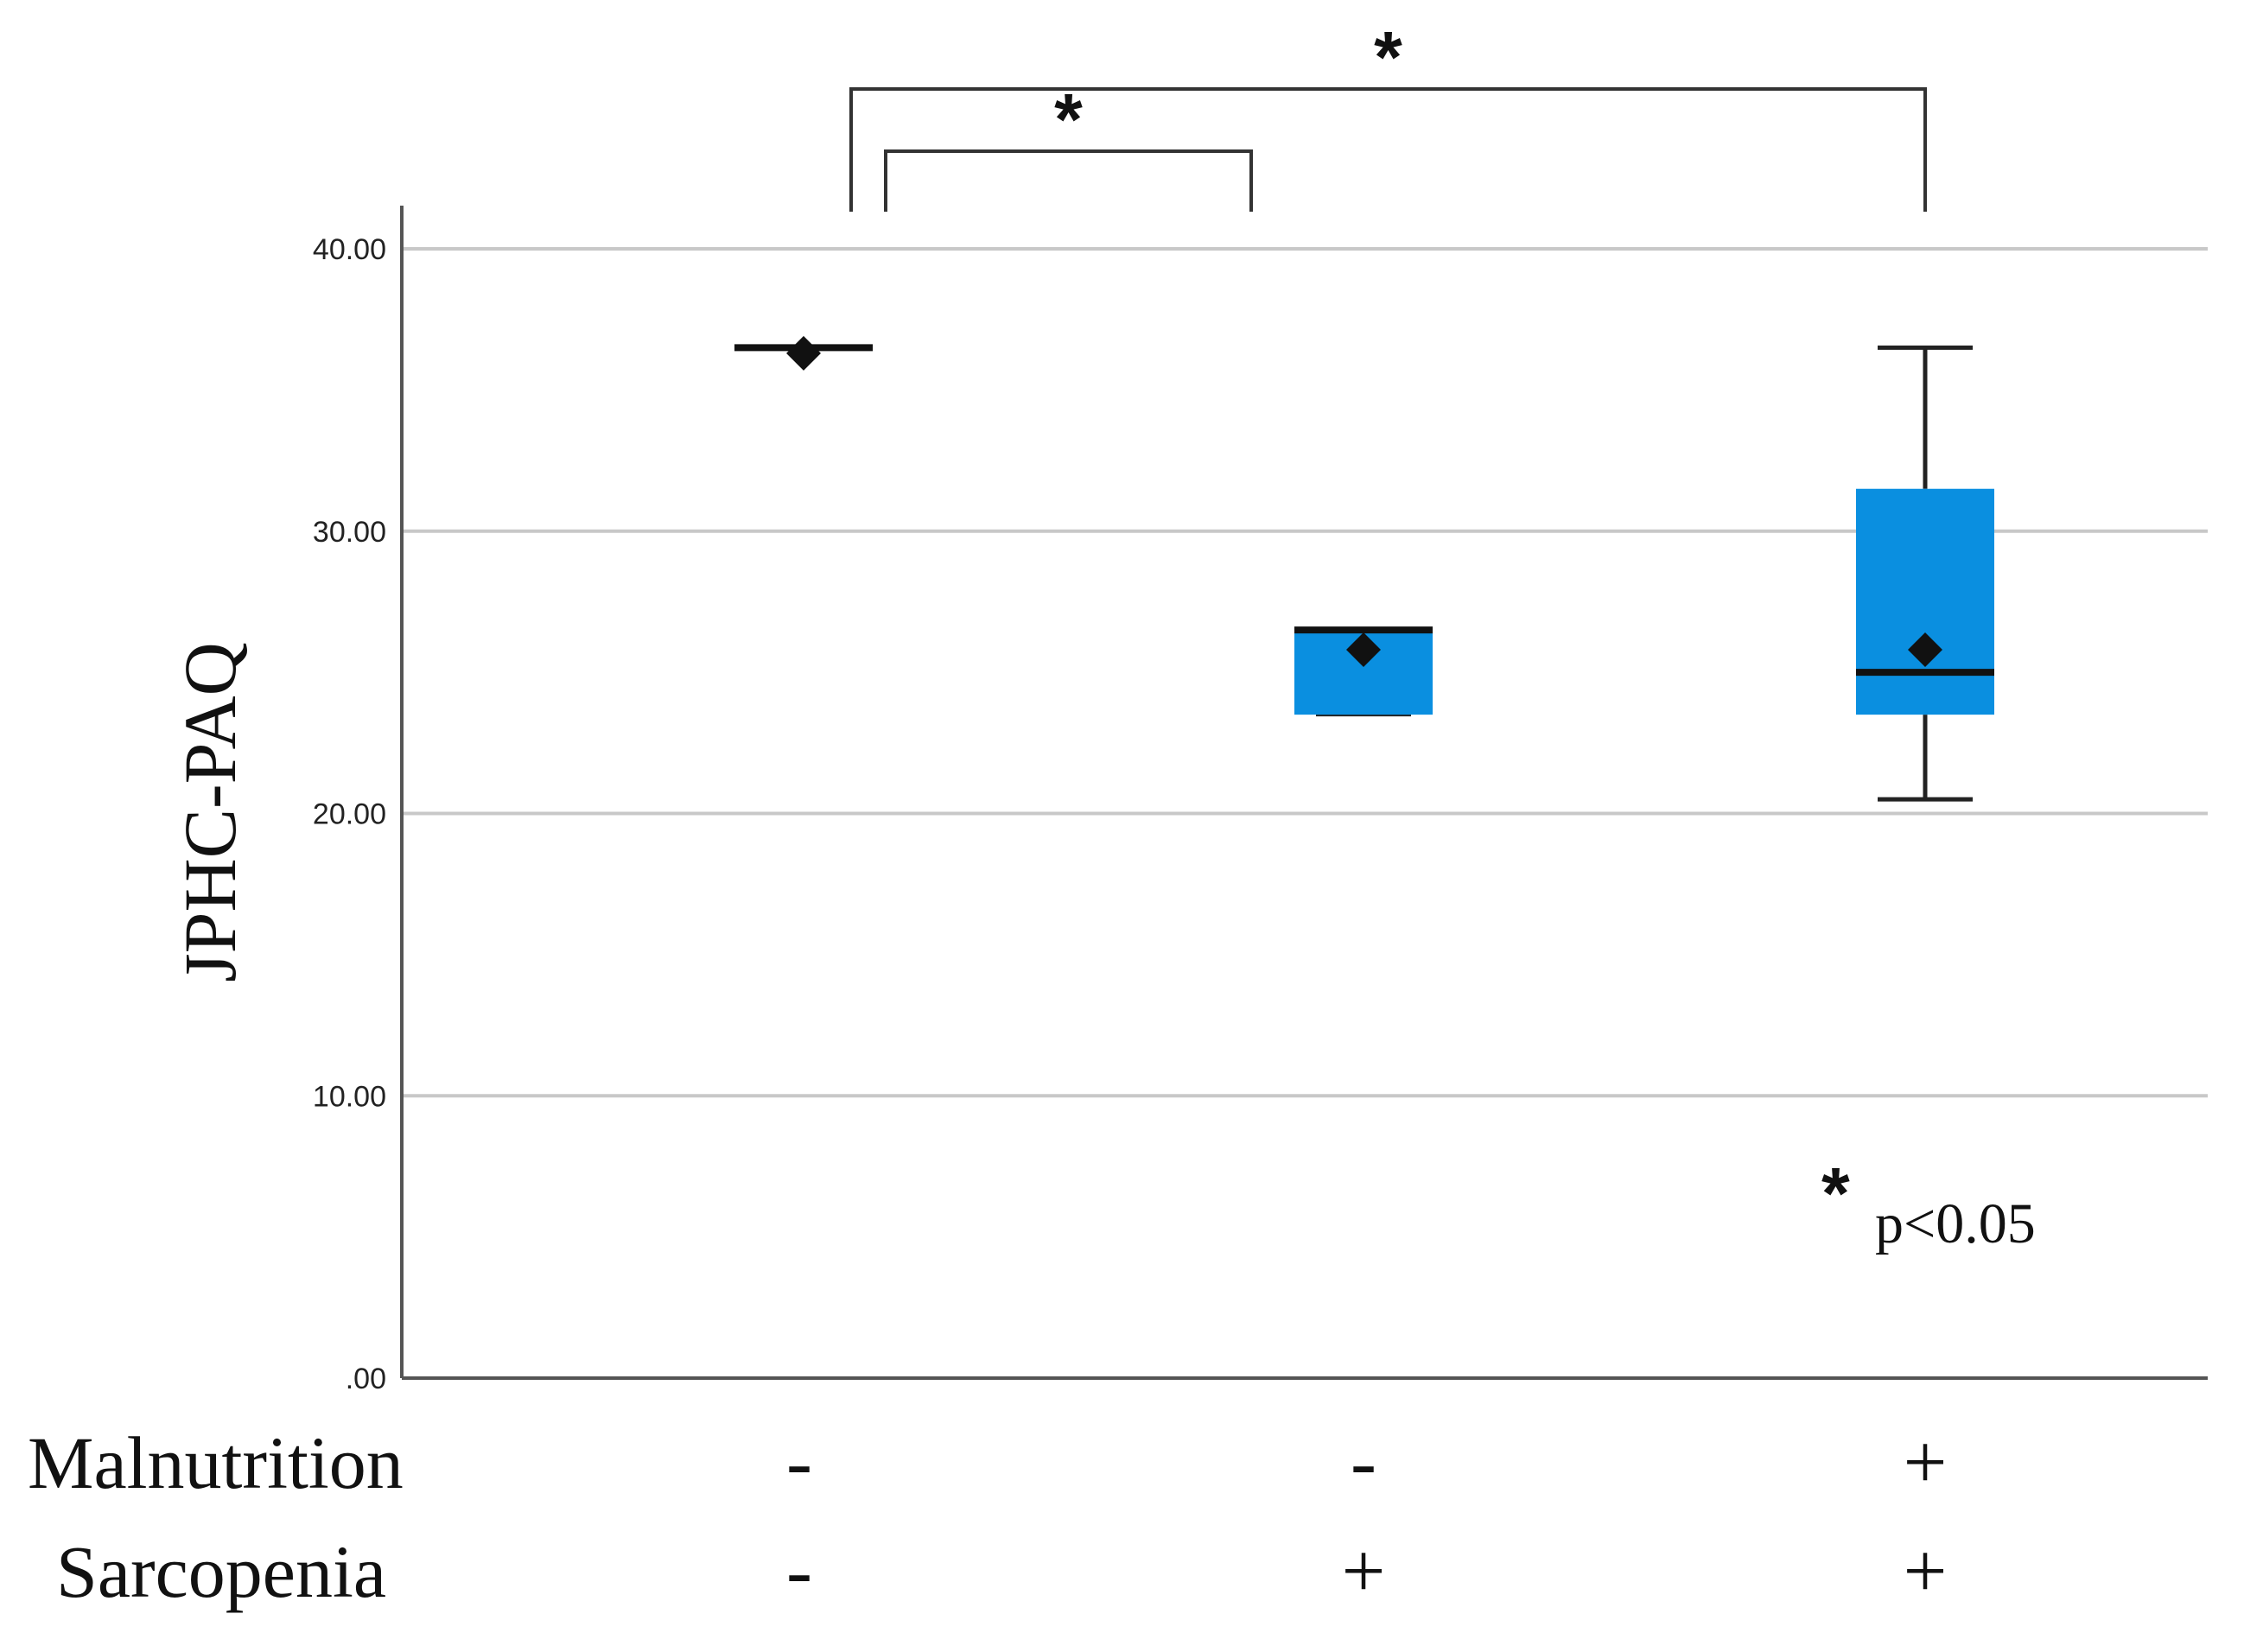  I want to click on malnutrition-label: Malnutrition, so click(216, 1462).